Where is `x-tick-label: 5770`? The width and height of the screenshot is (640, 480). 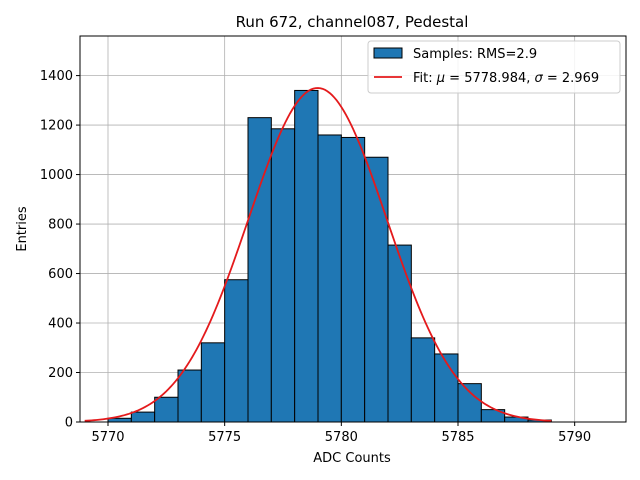 x-tick-label: 5770 is located at coordinates (107, 437).